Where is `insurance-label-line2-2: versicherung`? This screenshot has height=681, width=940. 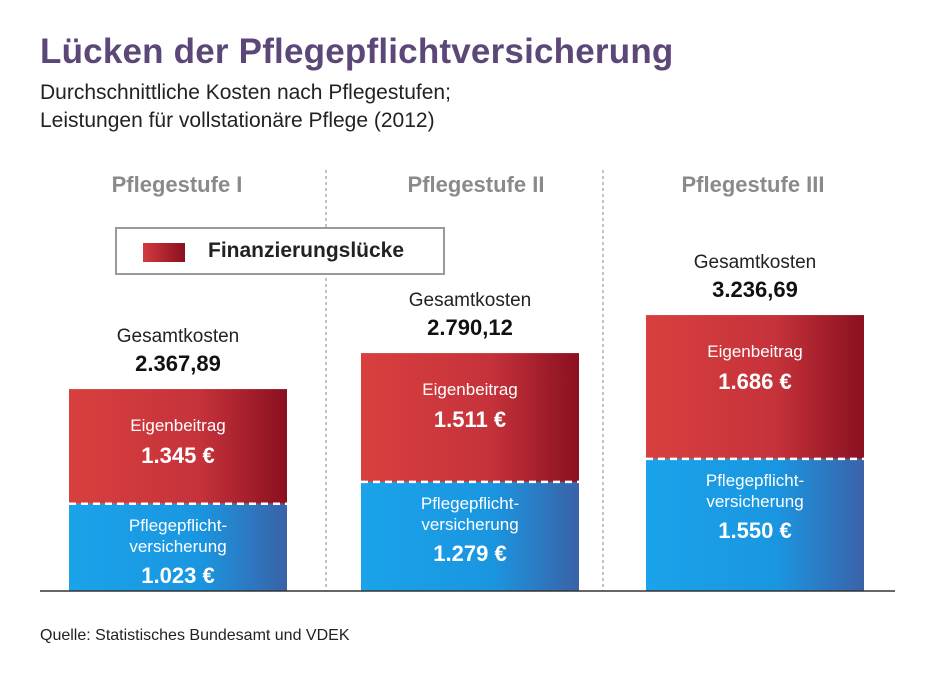 insurance-label-line2-2: versicherung is located at coordinates (469, 524).